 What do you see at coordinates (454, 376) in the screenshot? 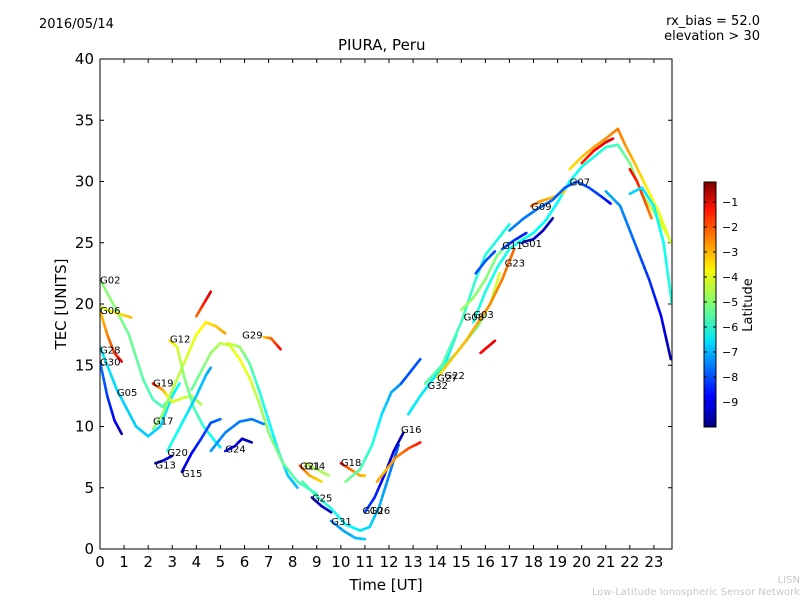
I see `series-label-g22: G22` at bounding box center [454, 376].